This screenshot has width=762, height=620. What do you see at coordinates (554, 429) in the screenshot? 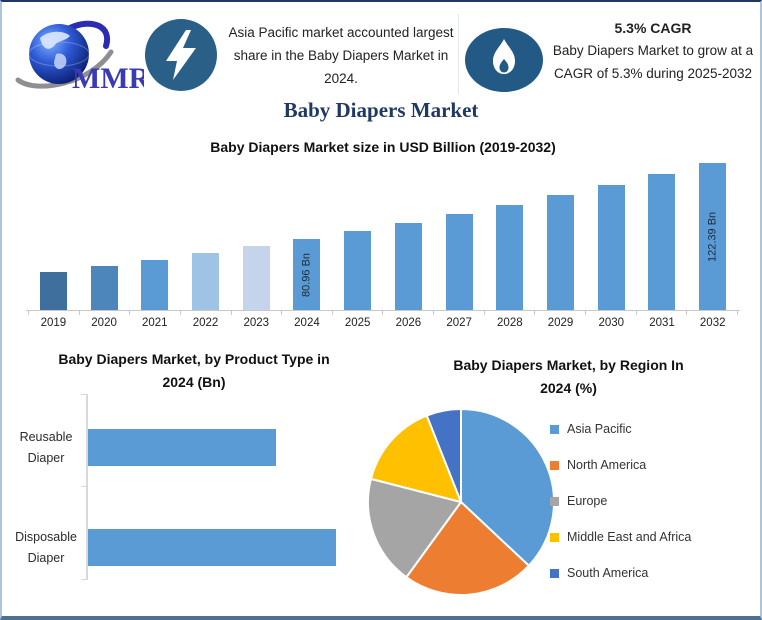
I see `legend-swatch-asia-pacific` at bounding box center [554, 429].